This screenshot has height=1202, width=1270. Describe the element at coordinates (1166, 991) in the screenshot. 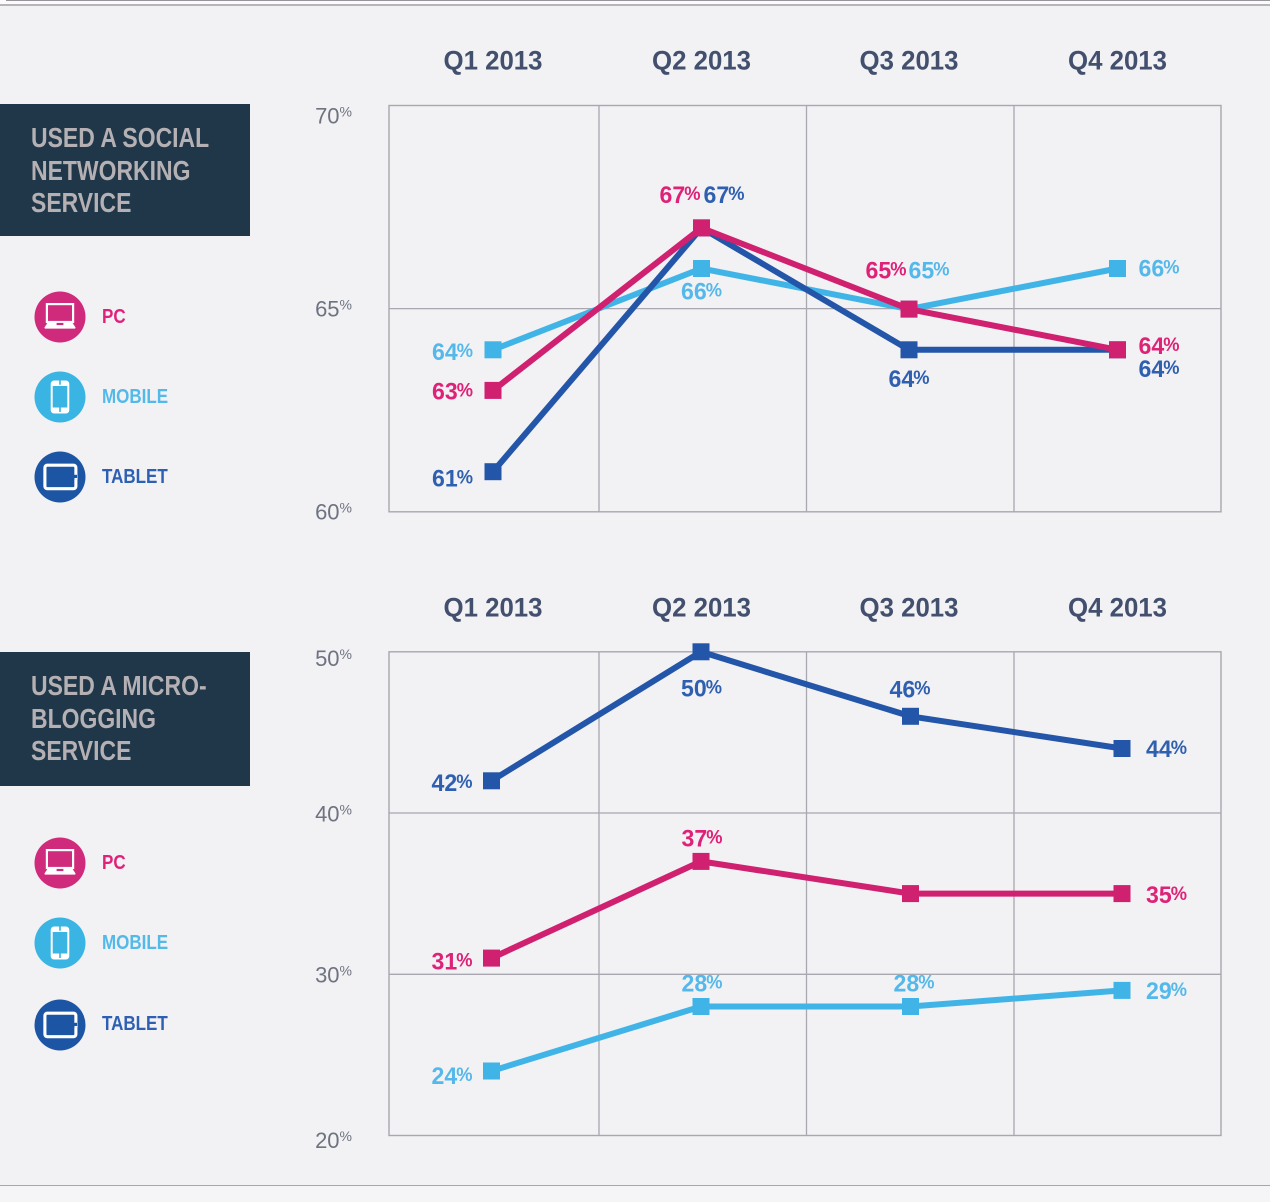

I see `svg-text: 29%` at that location.